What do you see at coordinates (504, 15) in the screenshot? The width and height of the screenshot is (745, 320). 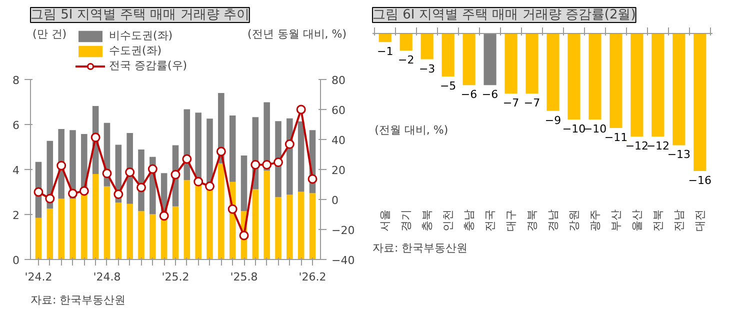 I see `chart-title: 그림 6I 지역별 주택 매매 거래량 증감률(2월)` at bounding box center [504, 15].